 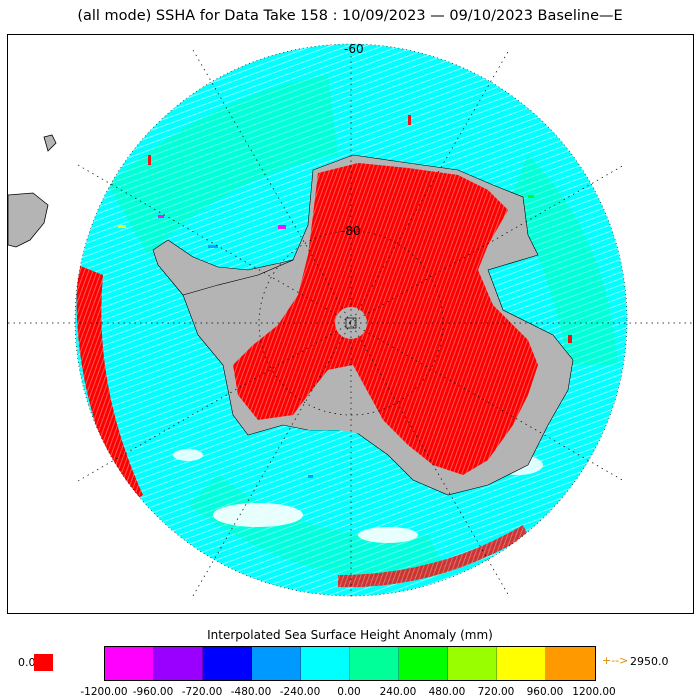 What do you see at coordinates (545, 692) in the screenshot?
I see `colorbar-tick-label: 960.00` at bounding box center [545, 692].